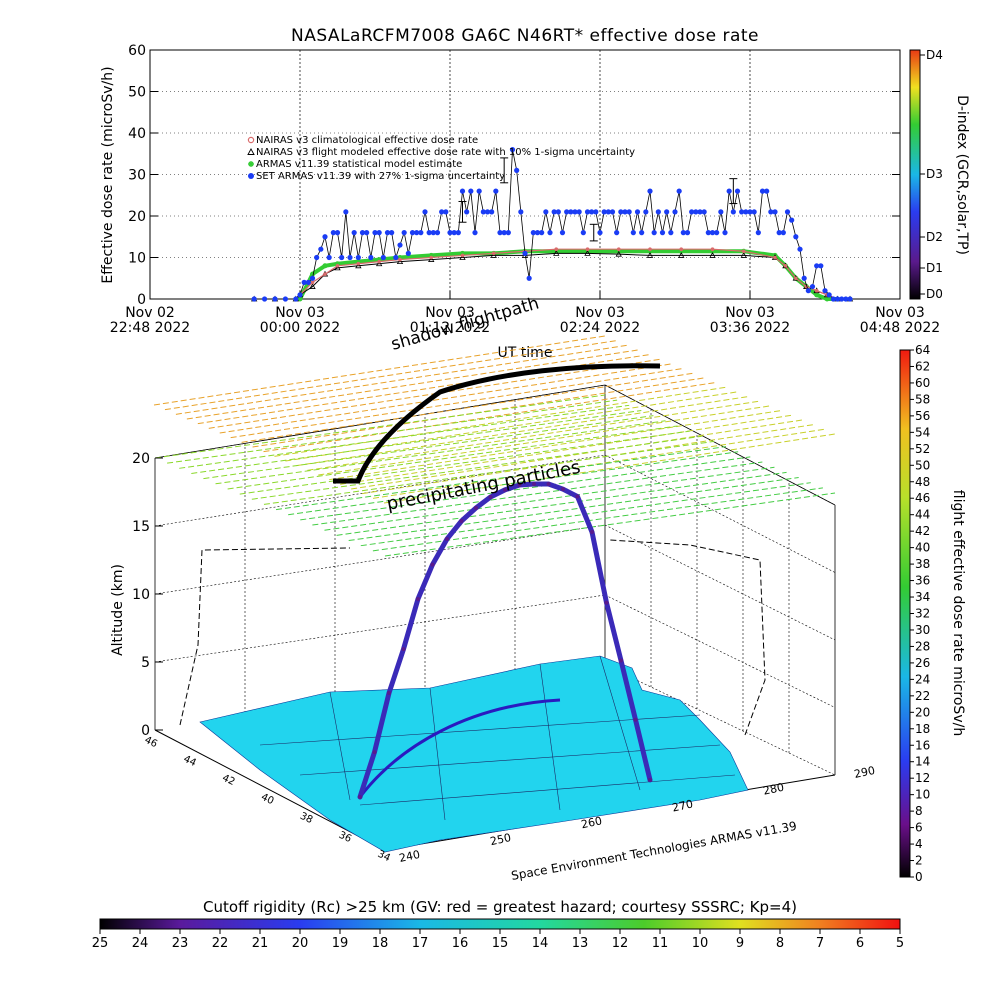 This screenshot has height=1004, width=1000. Describe the element at coordinates (922, 795) in the screenshot. I see `dose-tick-label: 10` at that location.